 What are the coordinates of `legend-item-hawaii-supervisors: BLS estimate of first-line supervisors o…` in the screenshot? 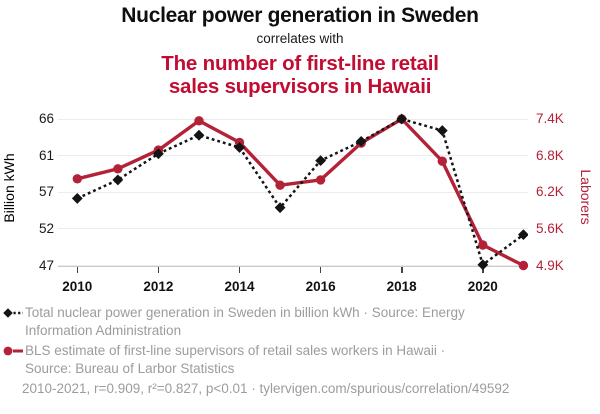 It's located at (224, 359).